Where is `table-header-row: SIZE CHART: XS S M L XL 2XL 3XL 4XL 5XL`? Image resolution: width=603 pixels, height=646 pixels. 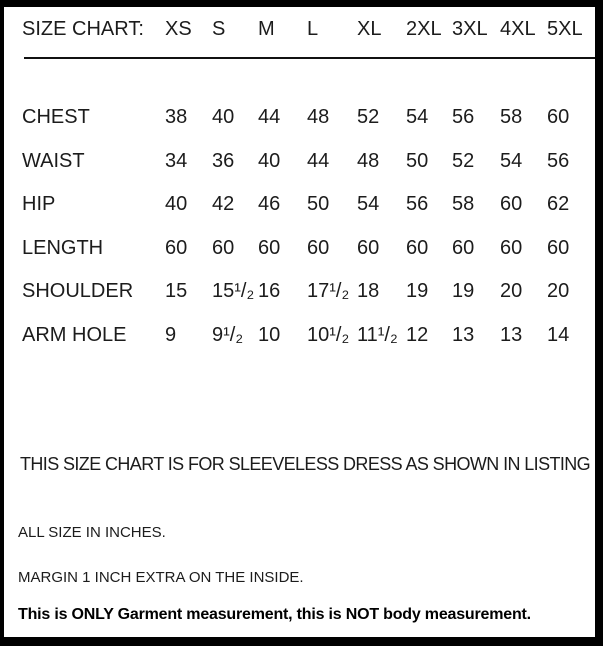 table-header-row: SIZE CHART: XS S M L XL 2XL 3XL 4XL 5XL is located at coordinates (308, 29).